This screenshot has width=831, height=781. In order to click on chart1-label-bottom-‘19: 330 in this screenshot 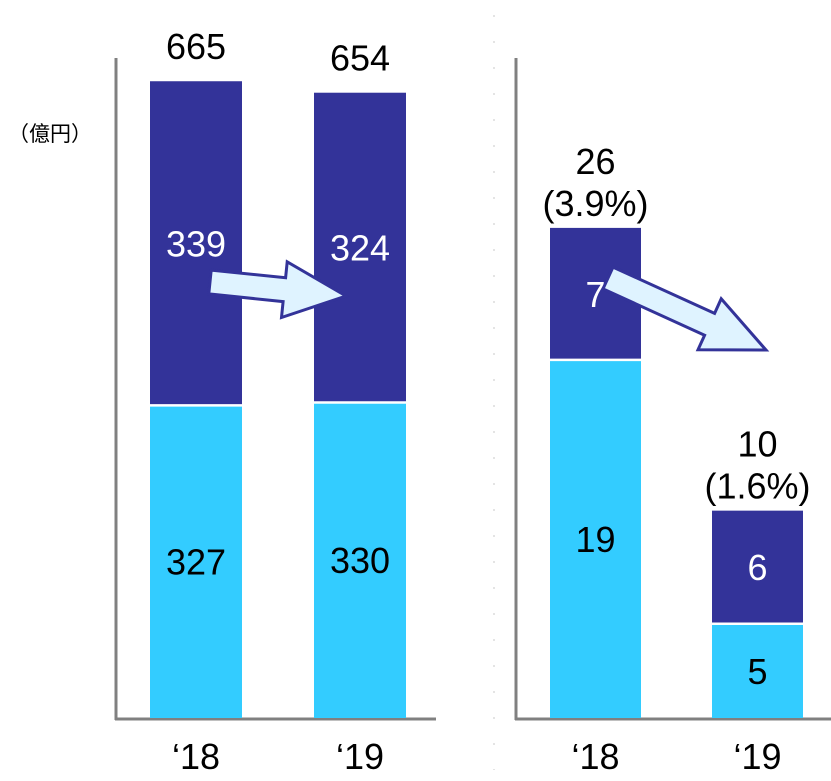, I will do `click(360, 560)`.